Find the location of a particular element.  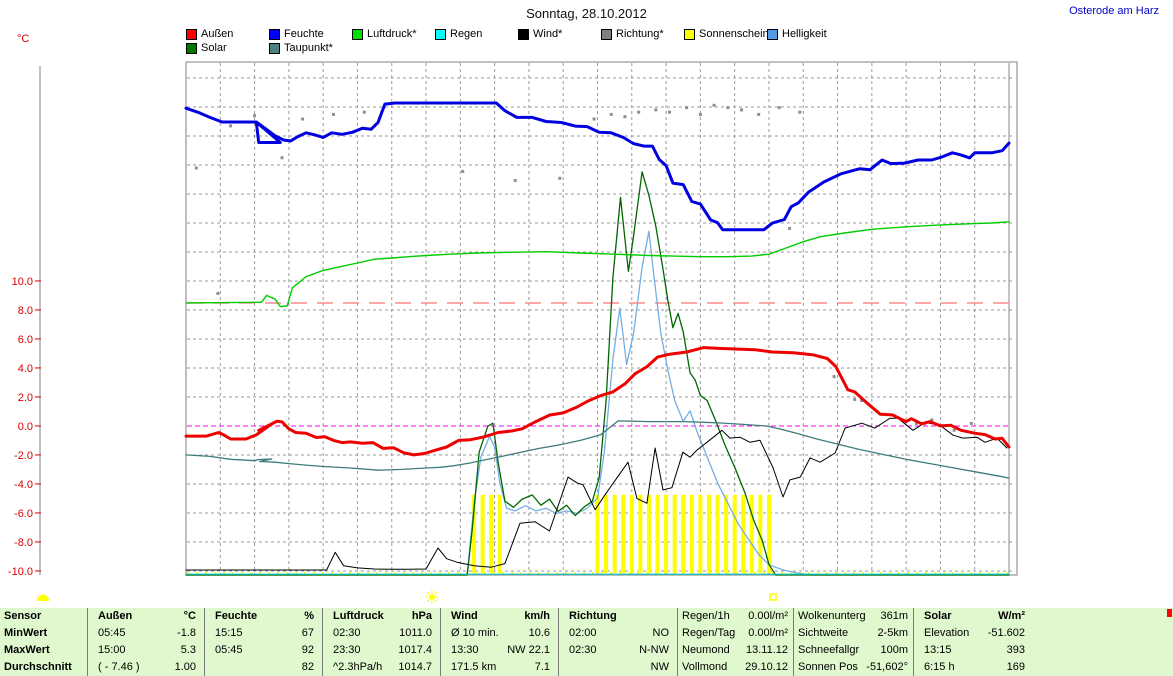

series-aussen-line is located at coordinates (597, 401).